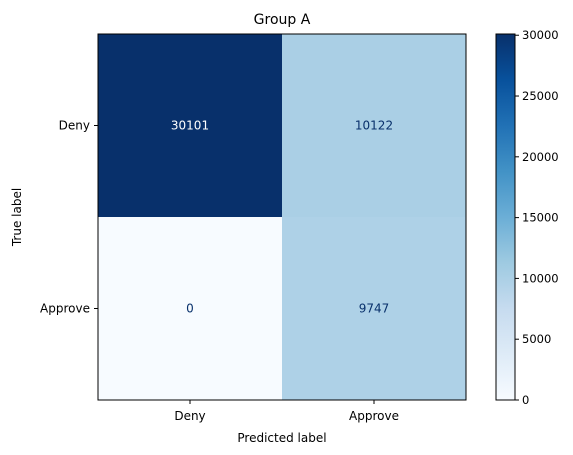 This screenshot has height=455, width=573. Describe the element at coordinates (540, 96) in the screenshot. I see `colorbar-tick-label: 25000` at that location.